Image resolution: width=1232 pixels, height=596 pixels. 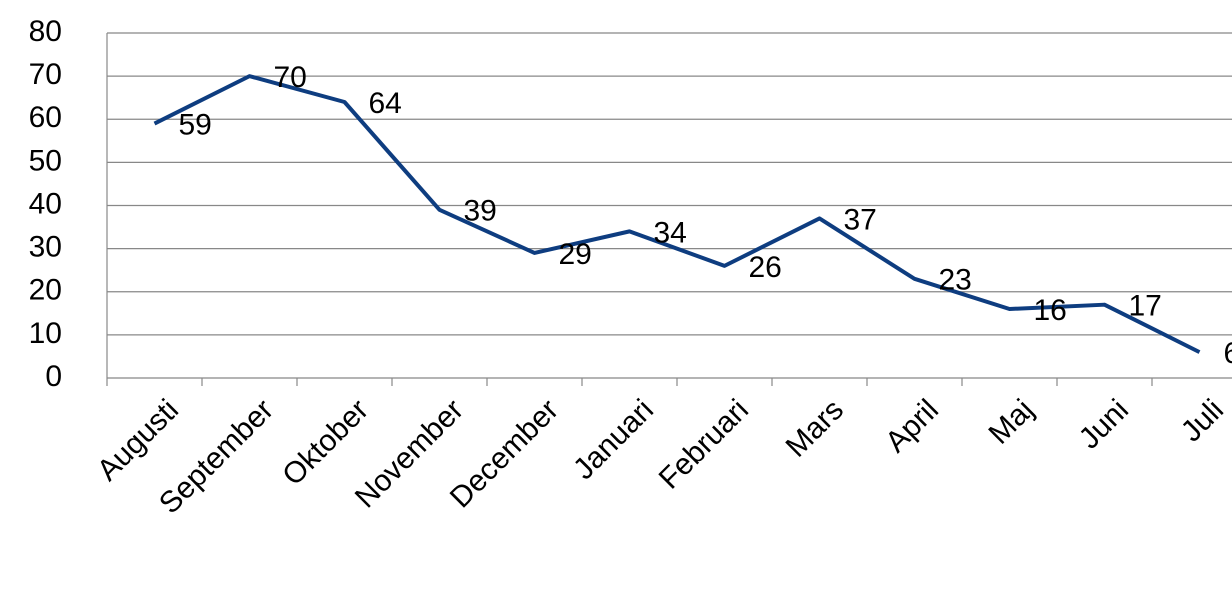 What do you see at coordinates (45, 74) in the screenshot?
I see `y-tick-label: 70` at bounding box center [45, 74].